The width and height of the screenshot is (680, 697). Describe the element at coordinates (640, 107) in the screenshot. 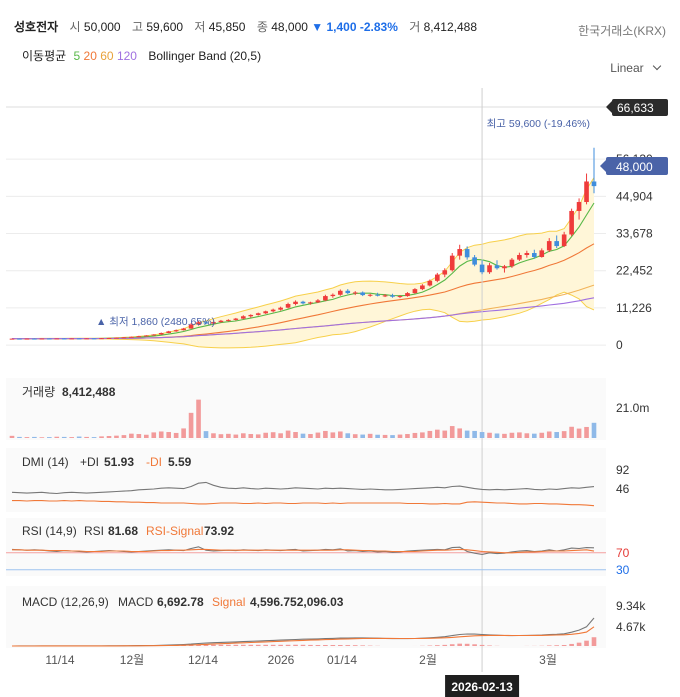

I see `high-price-badge` at that location.